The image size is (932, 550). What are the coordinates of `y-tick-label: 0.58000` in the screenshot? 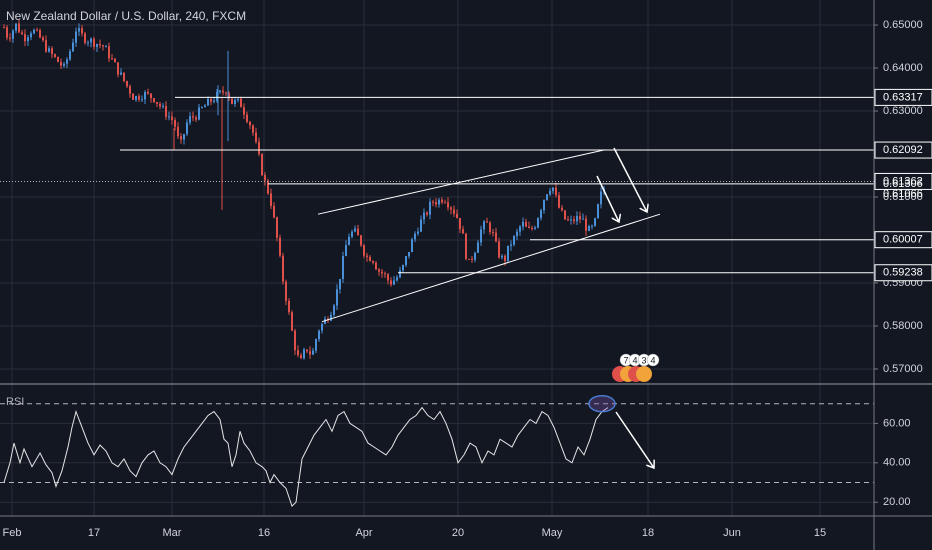 It's located at (903, 326).